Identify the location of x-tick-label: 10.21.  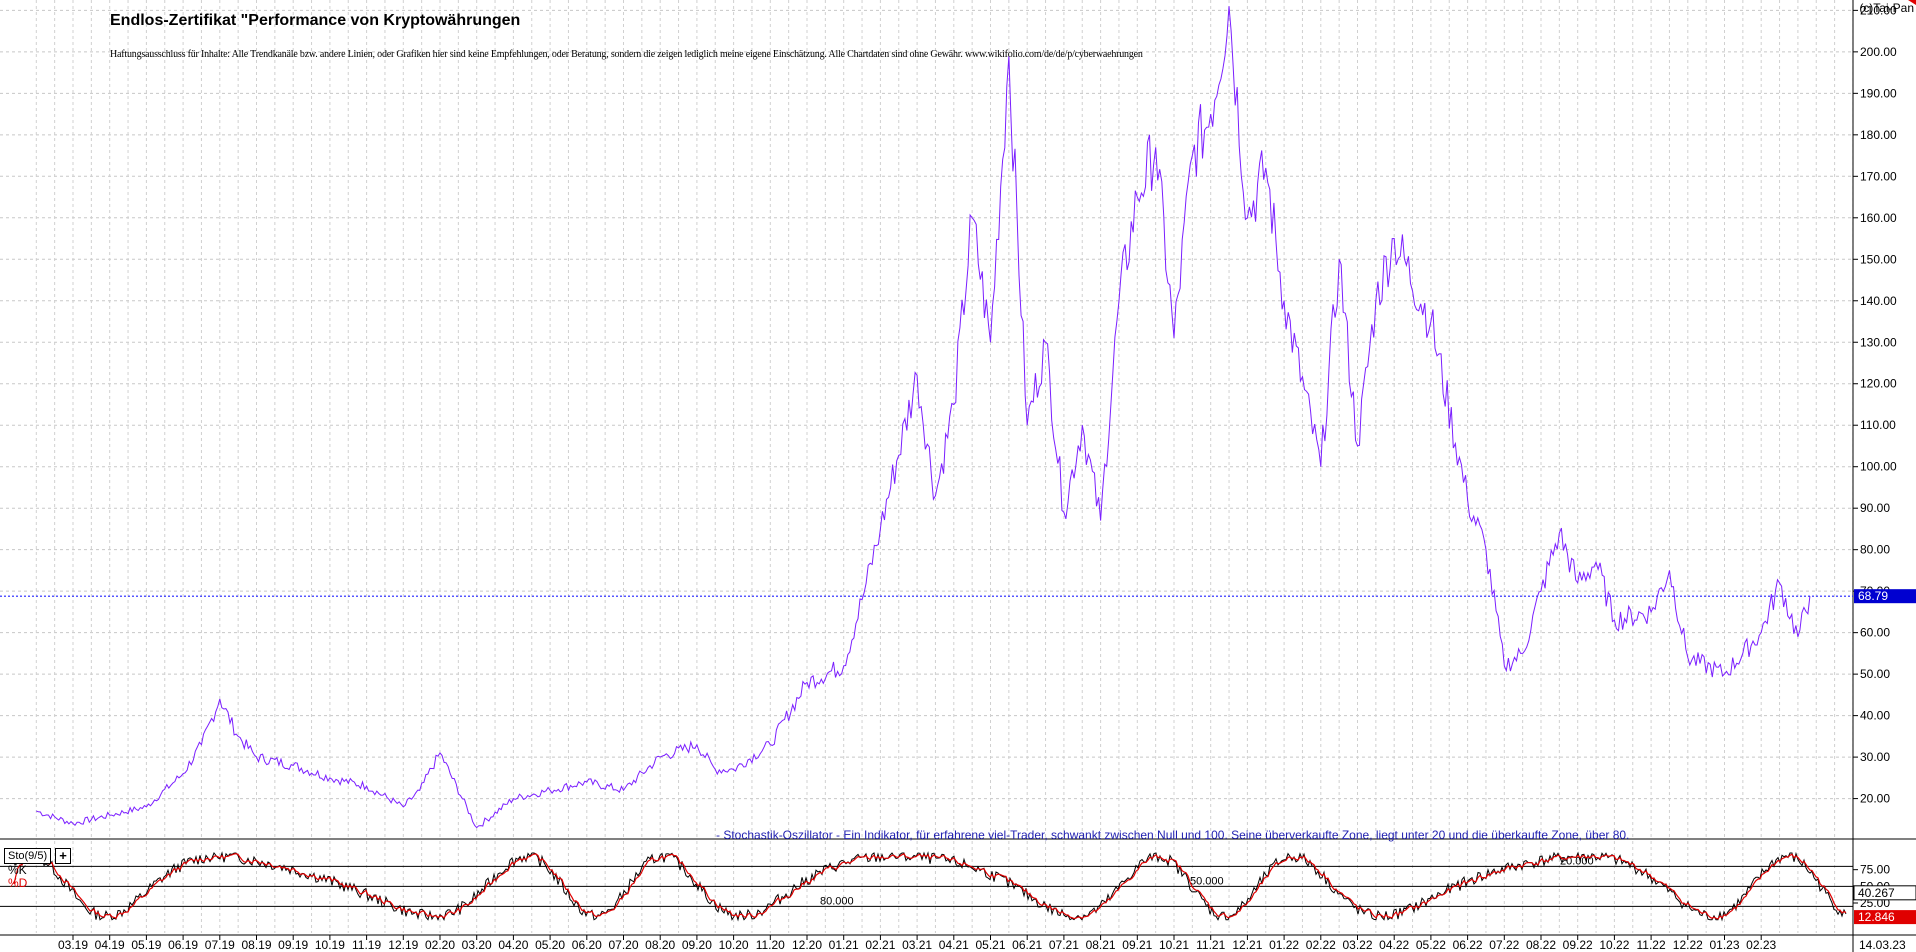
(1174, 945).